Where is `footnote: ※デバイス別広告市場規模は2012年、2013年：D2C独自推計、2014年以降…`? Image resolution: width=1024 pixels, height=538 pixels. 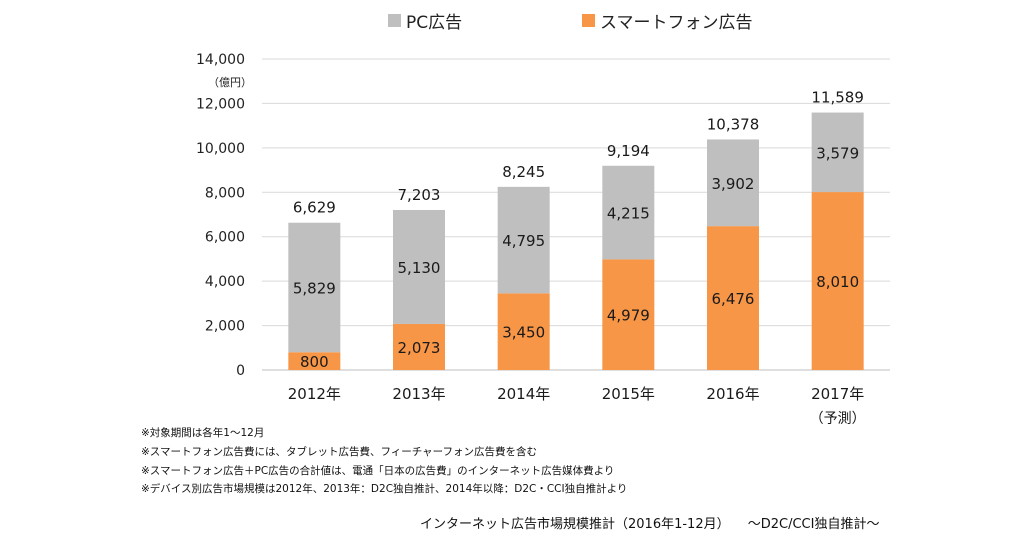 footnote: ※デバイス別広告市場規模は2012年、2013年：D2C独自推計、2014年以降… is located at coordinates (384, 489).